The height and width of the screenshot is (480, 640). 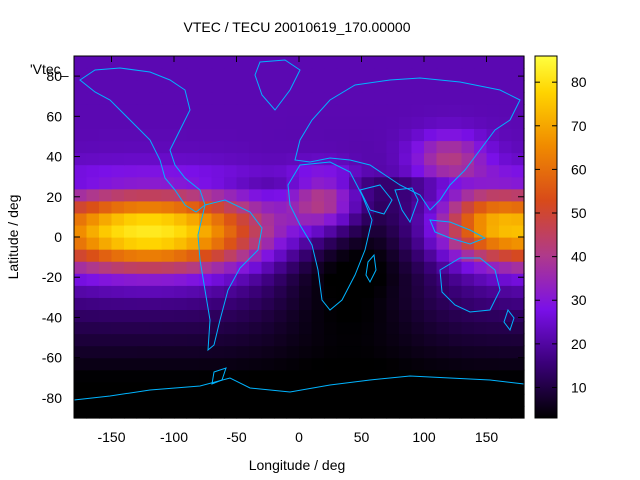 What do you see at coordinates (579, 300) in the screenshot?
I see `colorbar-tick-label: 30` at bounding box center [579, 300].